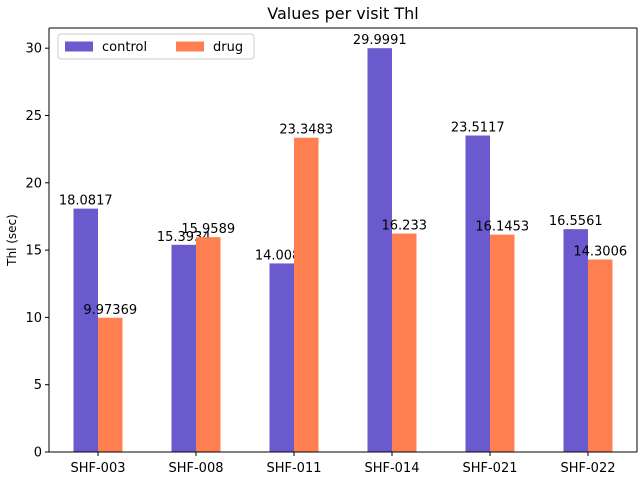 This screenshot has height=480, width=640. I want to click on x-tick-label: SHF-022, so click(587, 468).